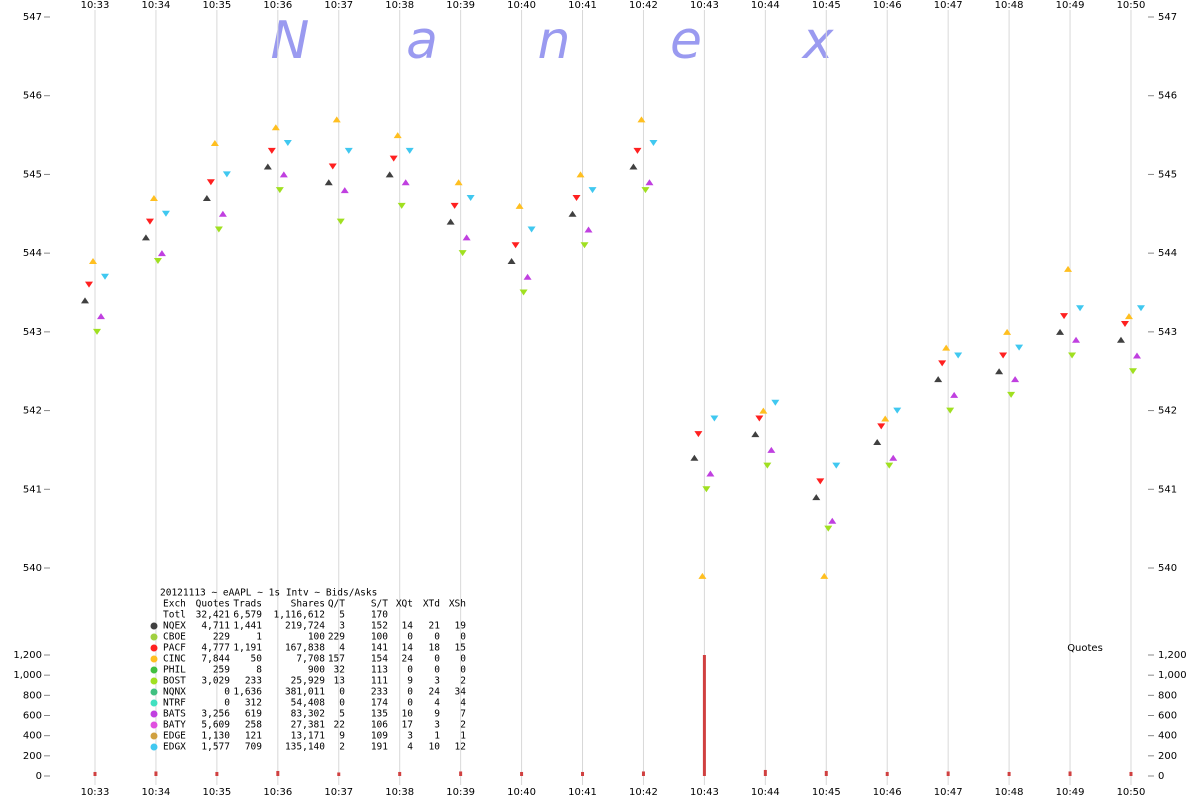 This screenshot has width=1200, height=800. Describe the element at coordinates (32, 489) in the screenshot. I see `y-tick-label: 541` at that location.